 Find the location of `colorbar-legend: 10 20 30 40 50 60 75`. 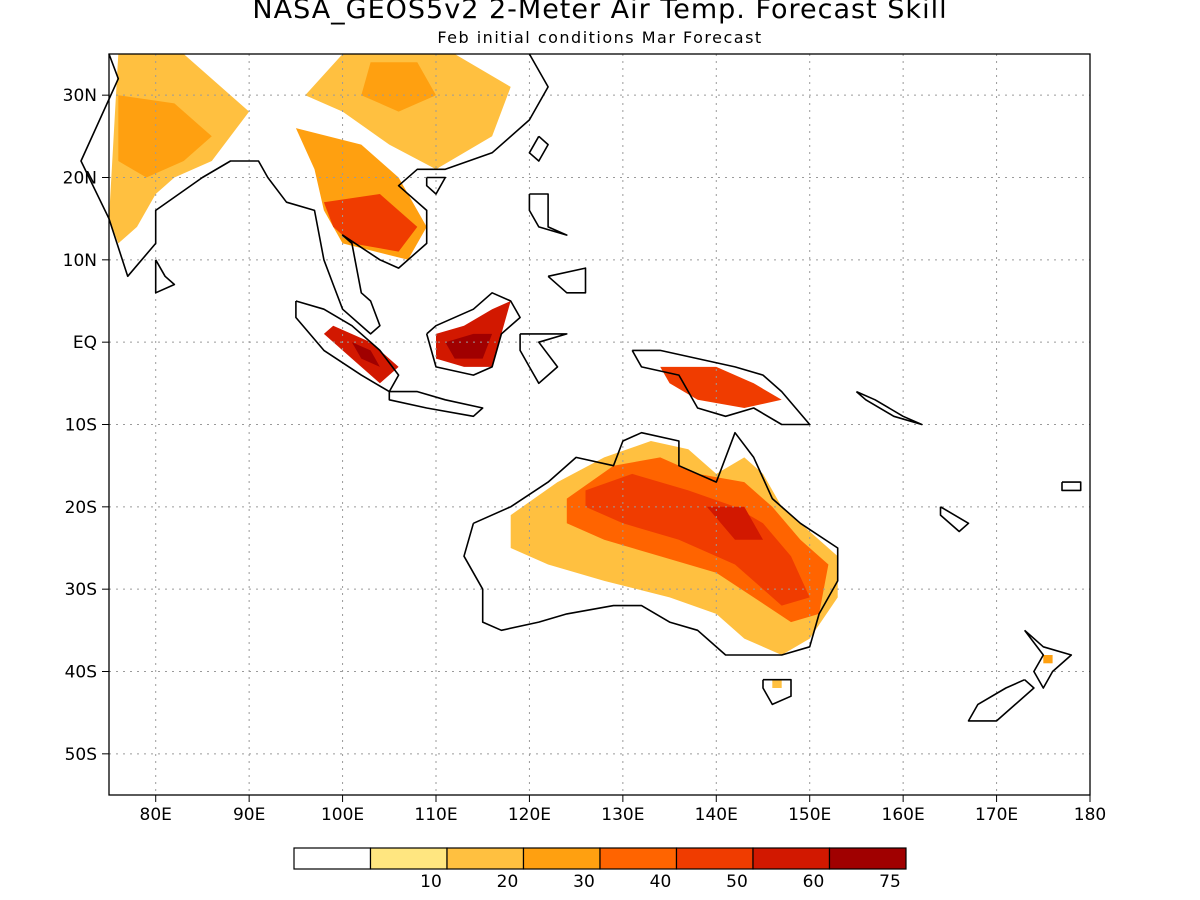

colorbar-legend: 10 20 30 40 50 60 75 is located at coordinates (600, 869).